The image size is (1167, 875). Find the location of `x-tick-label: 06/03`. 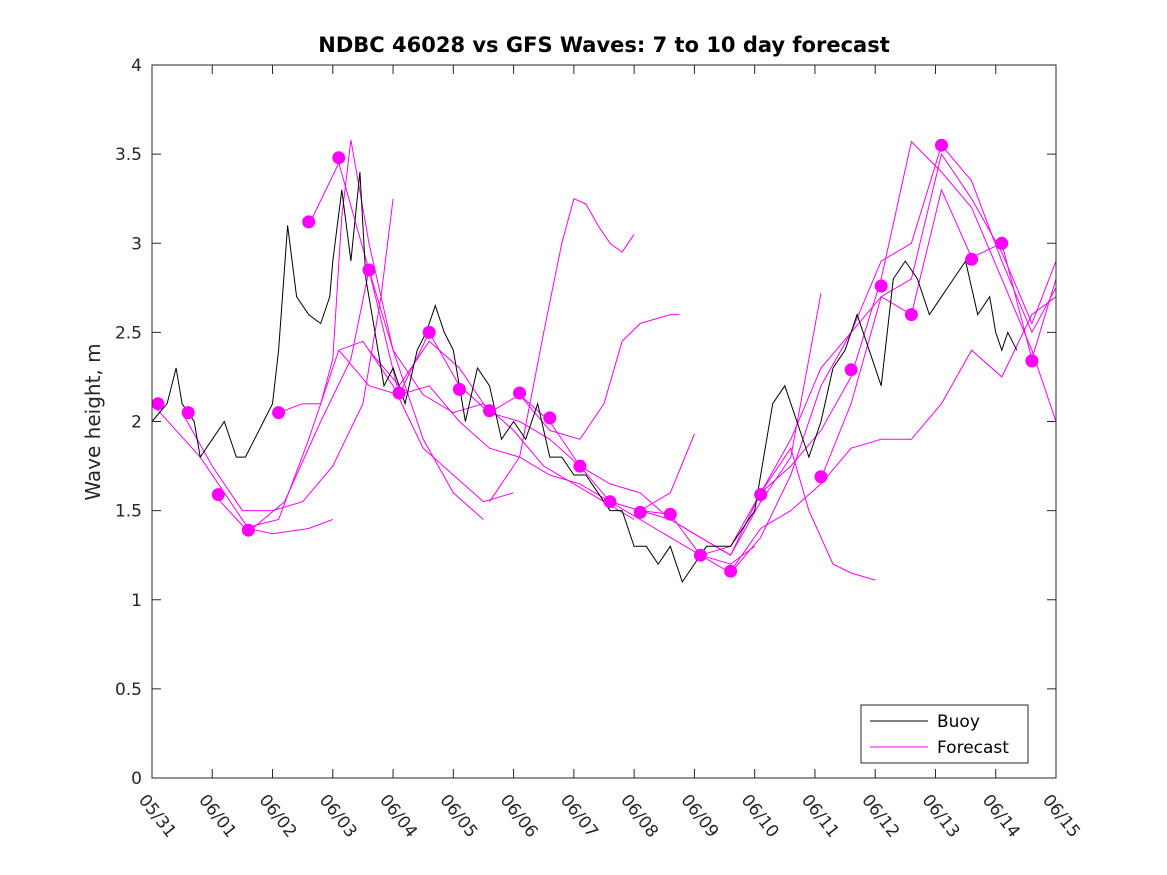

x-tick-label: 06/03 is located at coordinates (338, 816).